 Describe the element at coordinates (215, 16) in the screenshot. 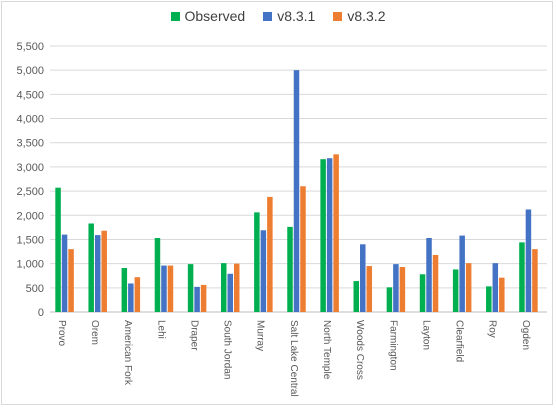

I see `legend-label-observed: Observed` at that location.